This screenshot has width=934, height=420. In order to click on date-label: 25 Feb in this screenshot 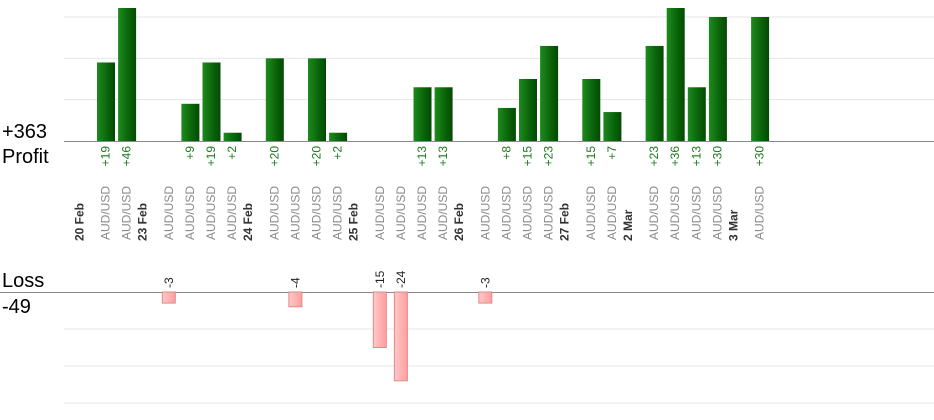, I will do `click(354, 222)`.